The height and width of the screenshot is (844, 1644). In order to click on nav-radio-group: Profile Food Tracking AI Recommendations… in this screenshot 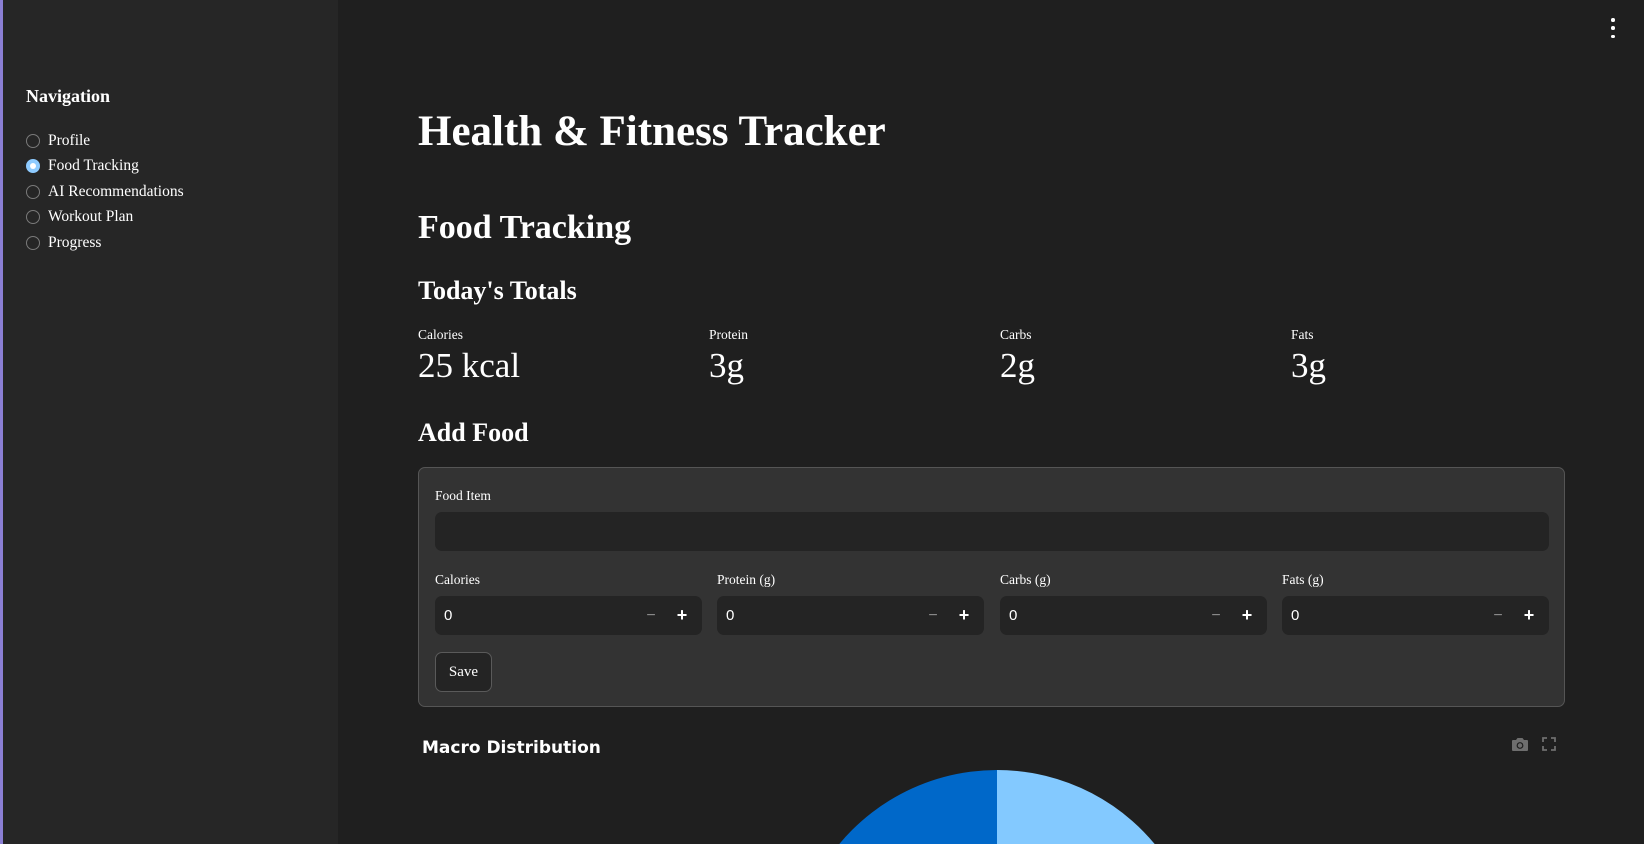, I will do `click(105, 192)`.